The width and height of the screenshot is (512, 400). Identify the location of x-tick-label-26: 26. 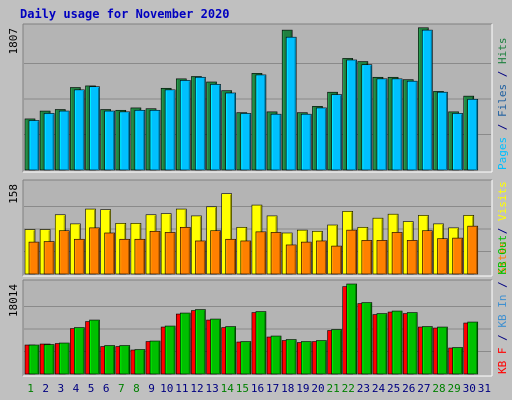
(408, 388).